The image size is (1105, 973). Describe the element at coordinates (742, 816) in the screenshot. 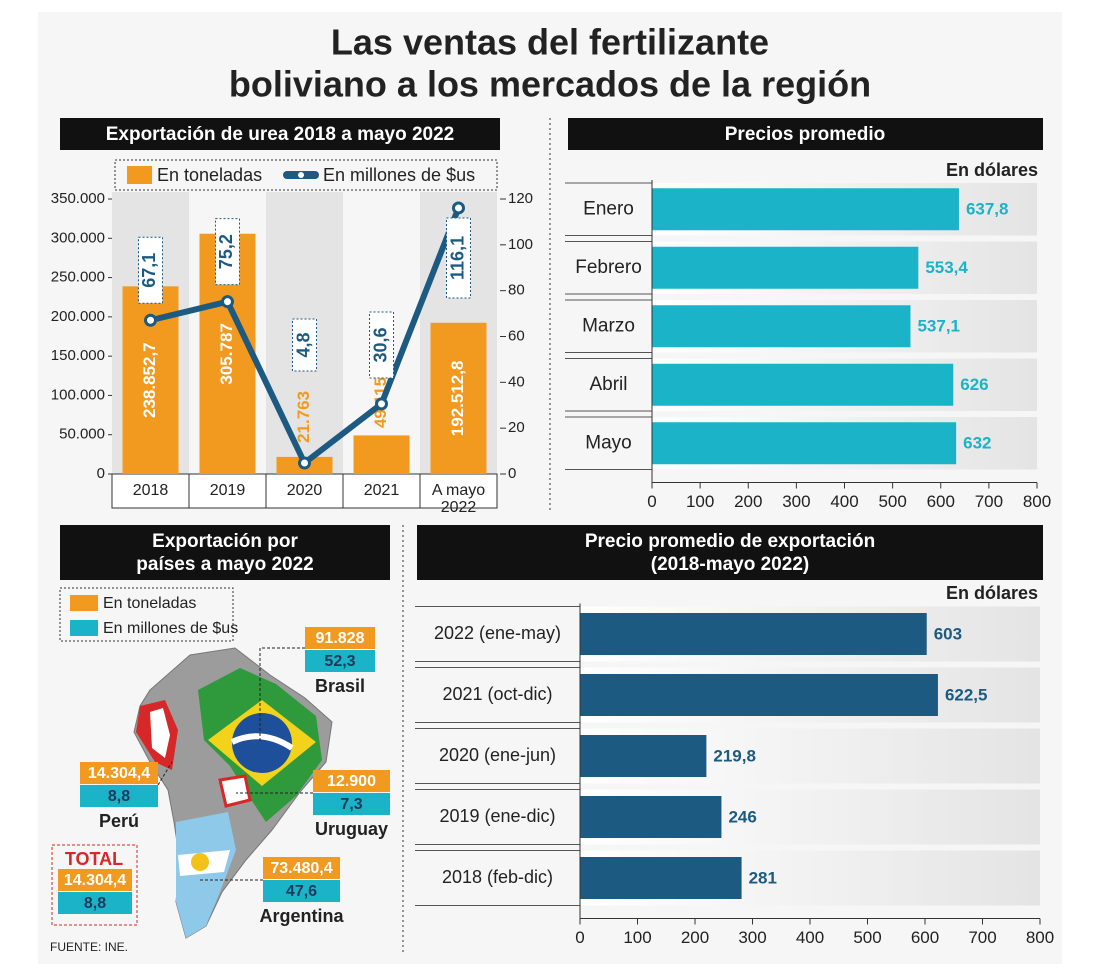

I see `bar-value-label: 246` at that location.